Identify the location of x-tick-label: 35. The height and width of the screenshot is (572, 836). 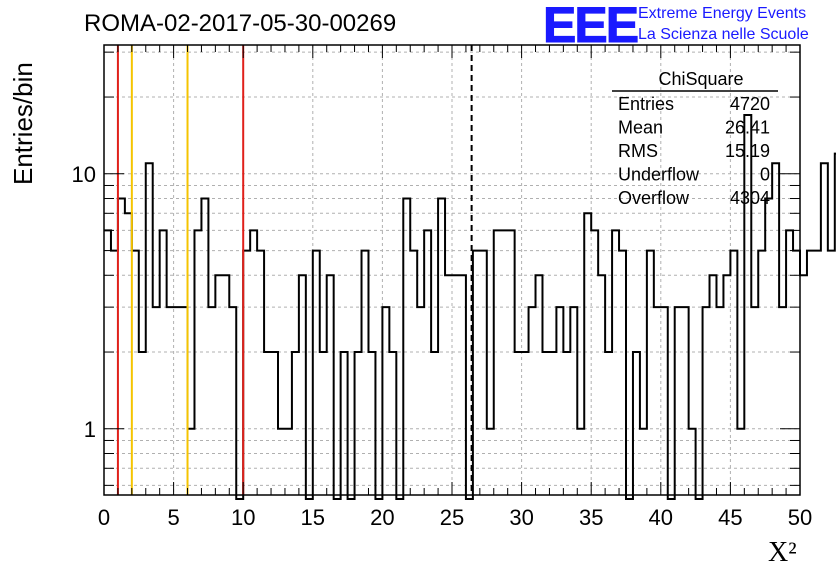
(591, 517).